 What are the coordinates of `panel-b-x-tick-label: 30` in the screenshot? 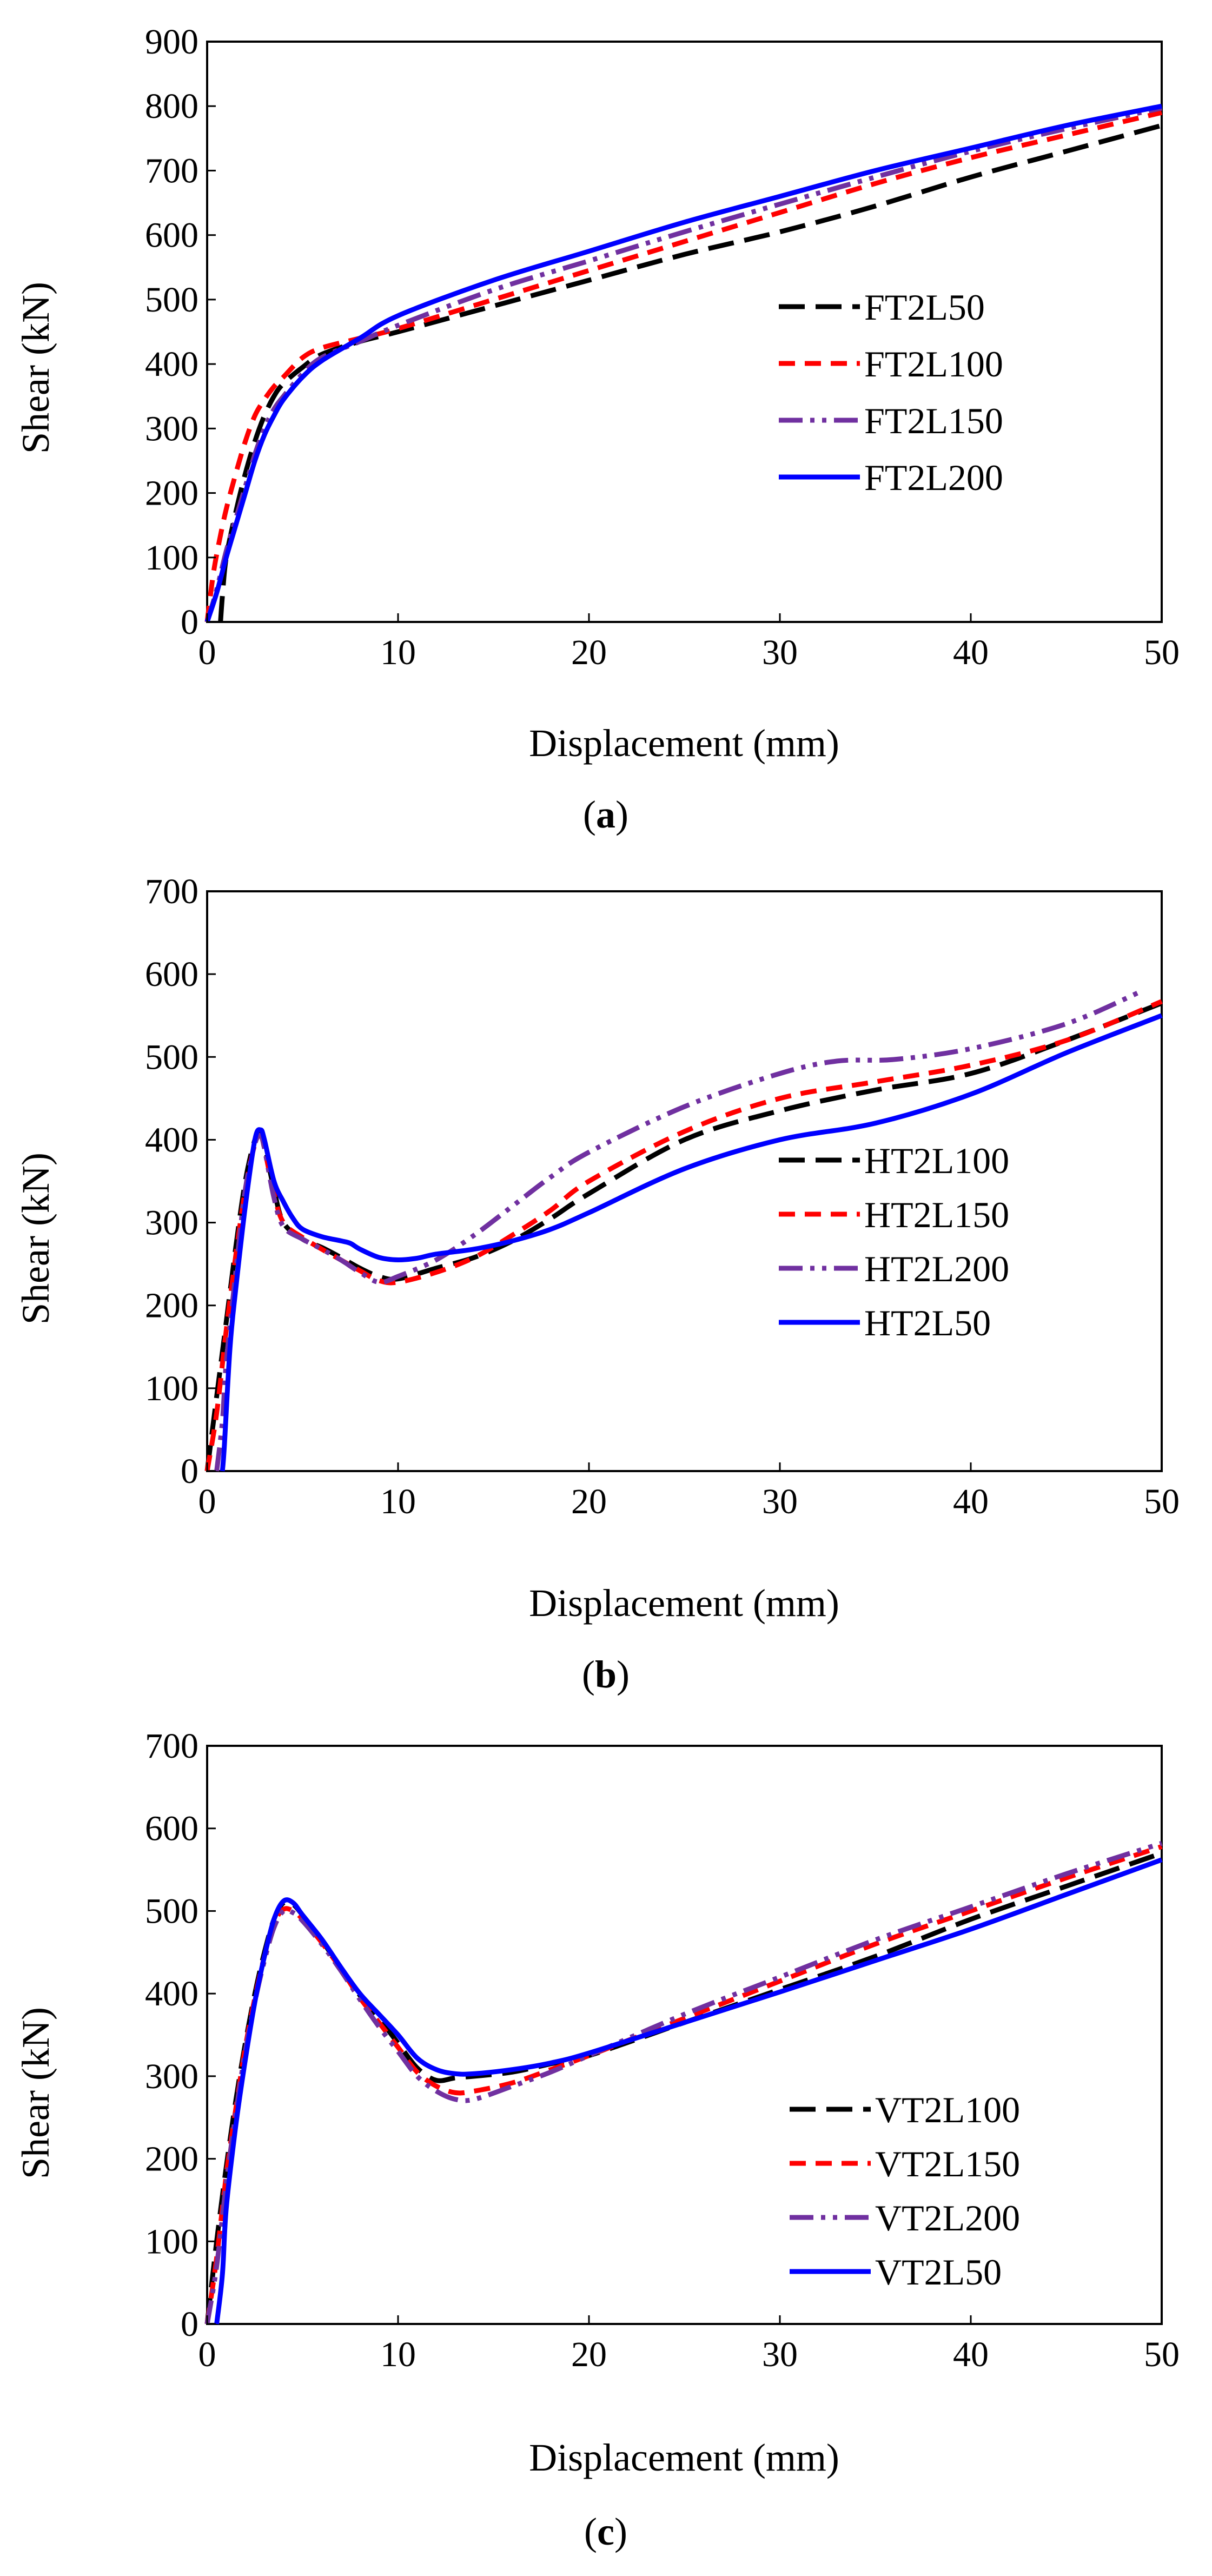 It's located at (780, 1502).